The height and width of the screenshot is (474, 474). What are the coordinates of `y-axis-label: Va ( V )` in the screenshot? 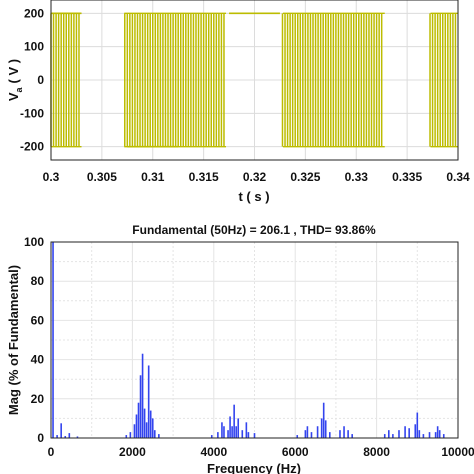 It's located at (15, 80).